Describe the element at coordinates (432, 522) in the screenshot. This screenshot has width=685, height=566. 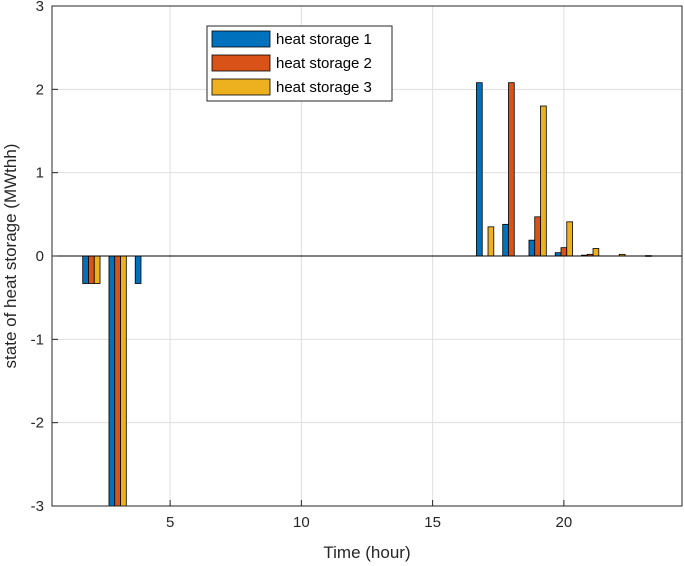
I see `x-tick-label-15: 15` at that location.